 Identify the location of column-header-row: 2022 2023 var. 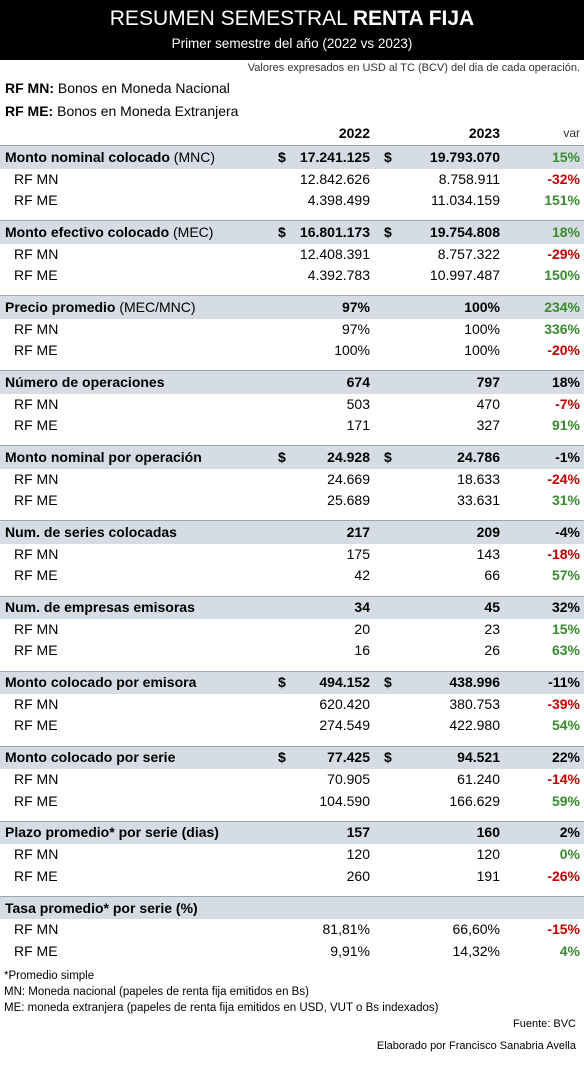
(292, 134).